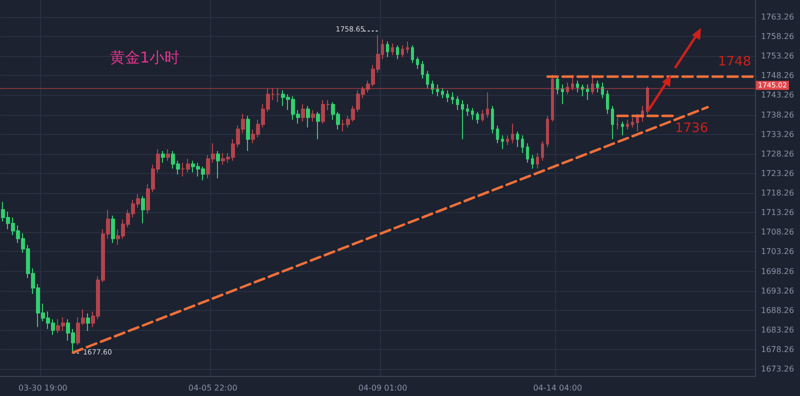 The width and height of the screenshot is (800, 396). I want to click on y-tick-label: 1693.26, so click(777, 291).